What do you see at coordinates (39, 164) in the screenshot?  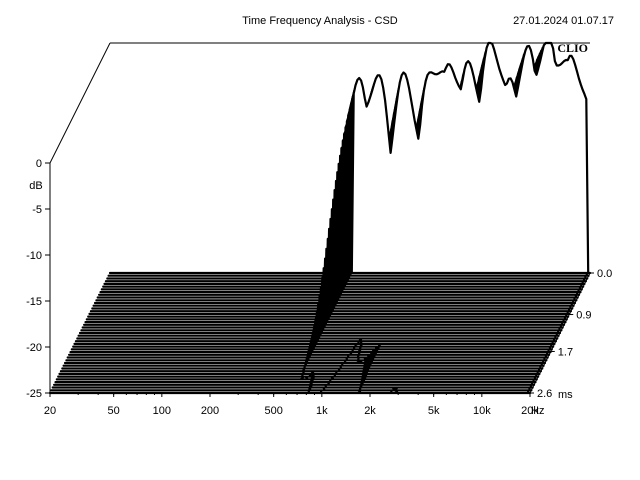 I see `y-tick-label: 0` at bounding box center [39, 164].